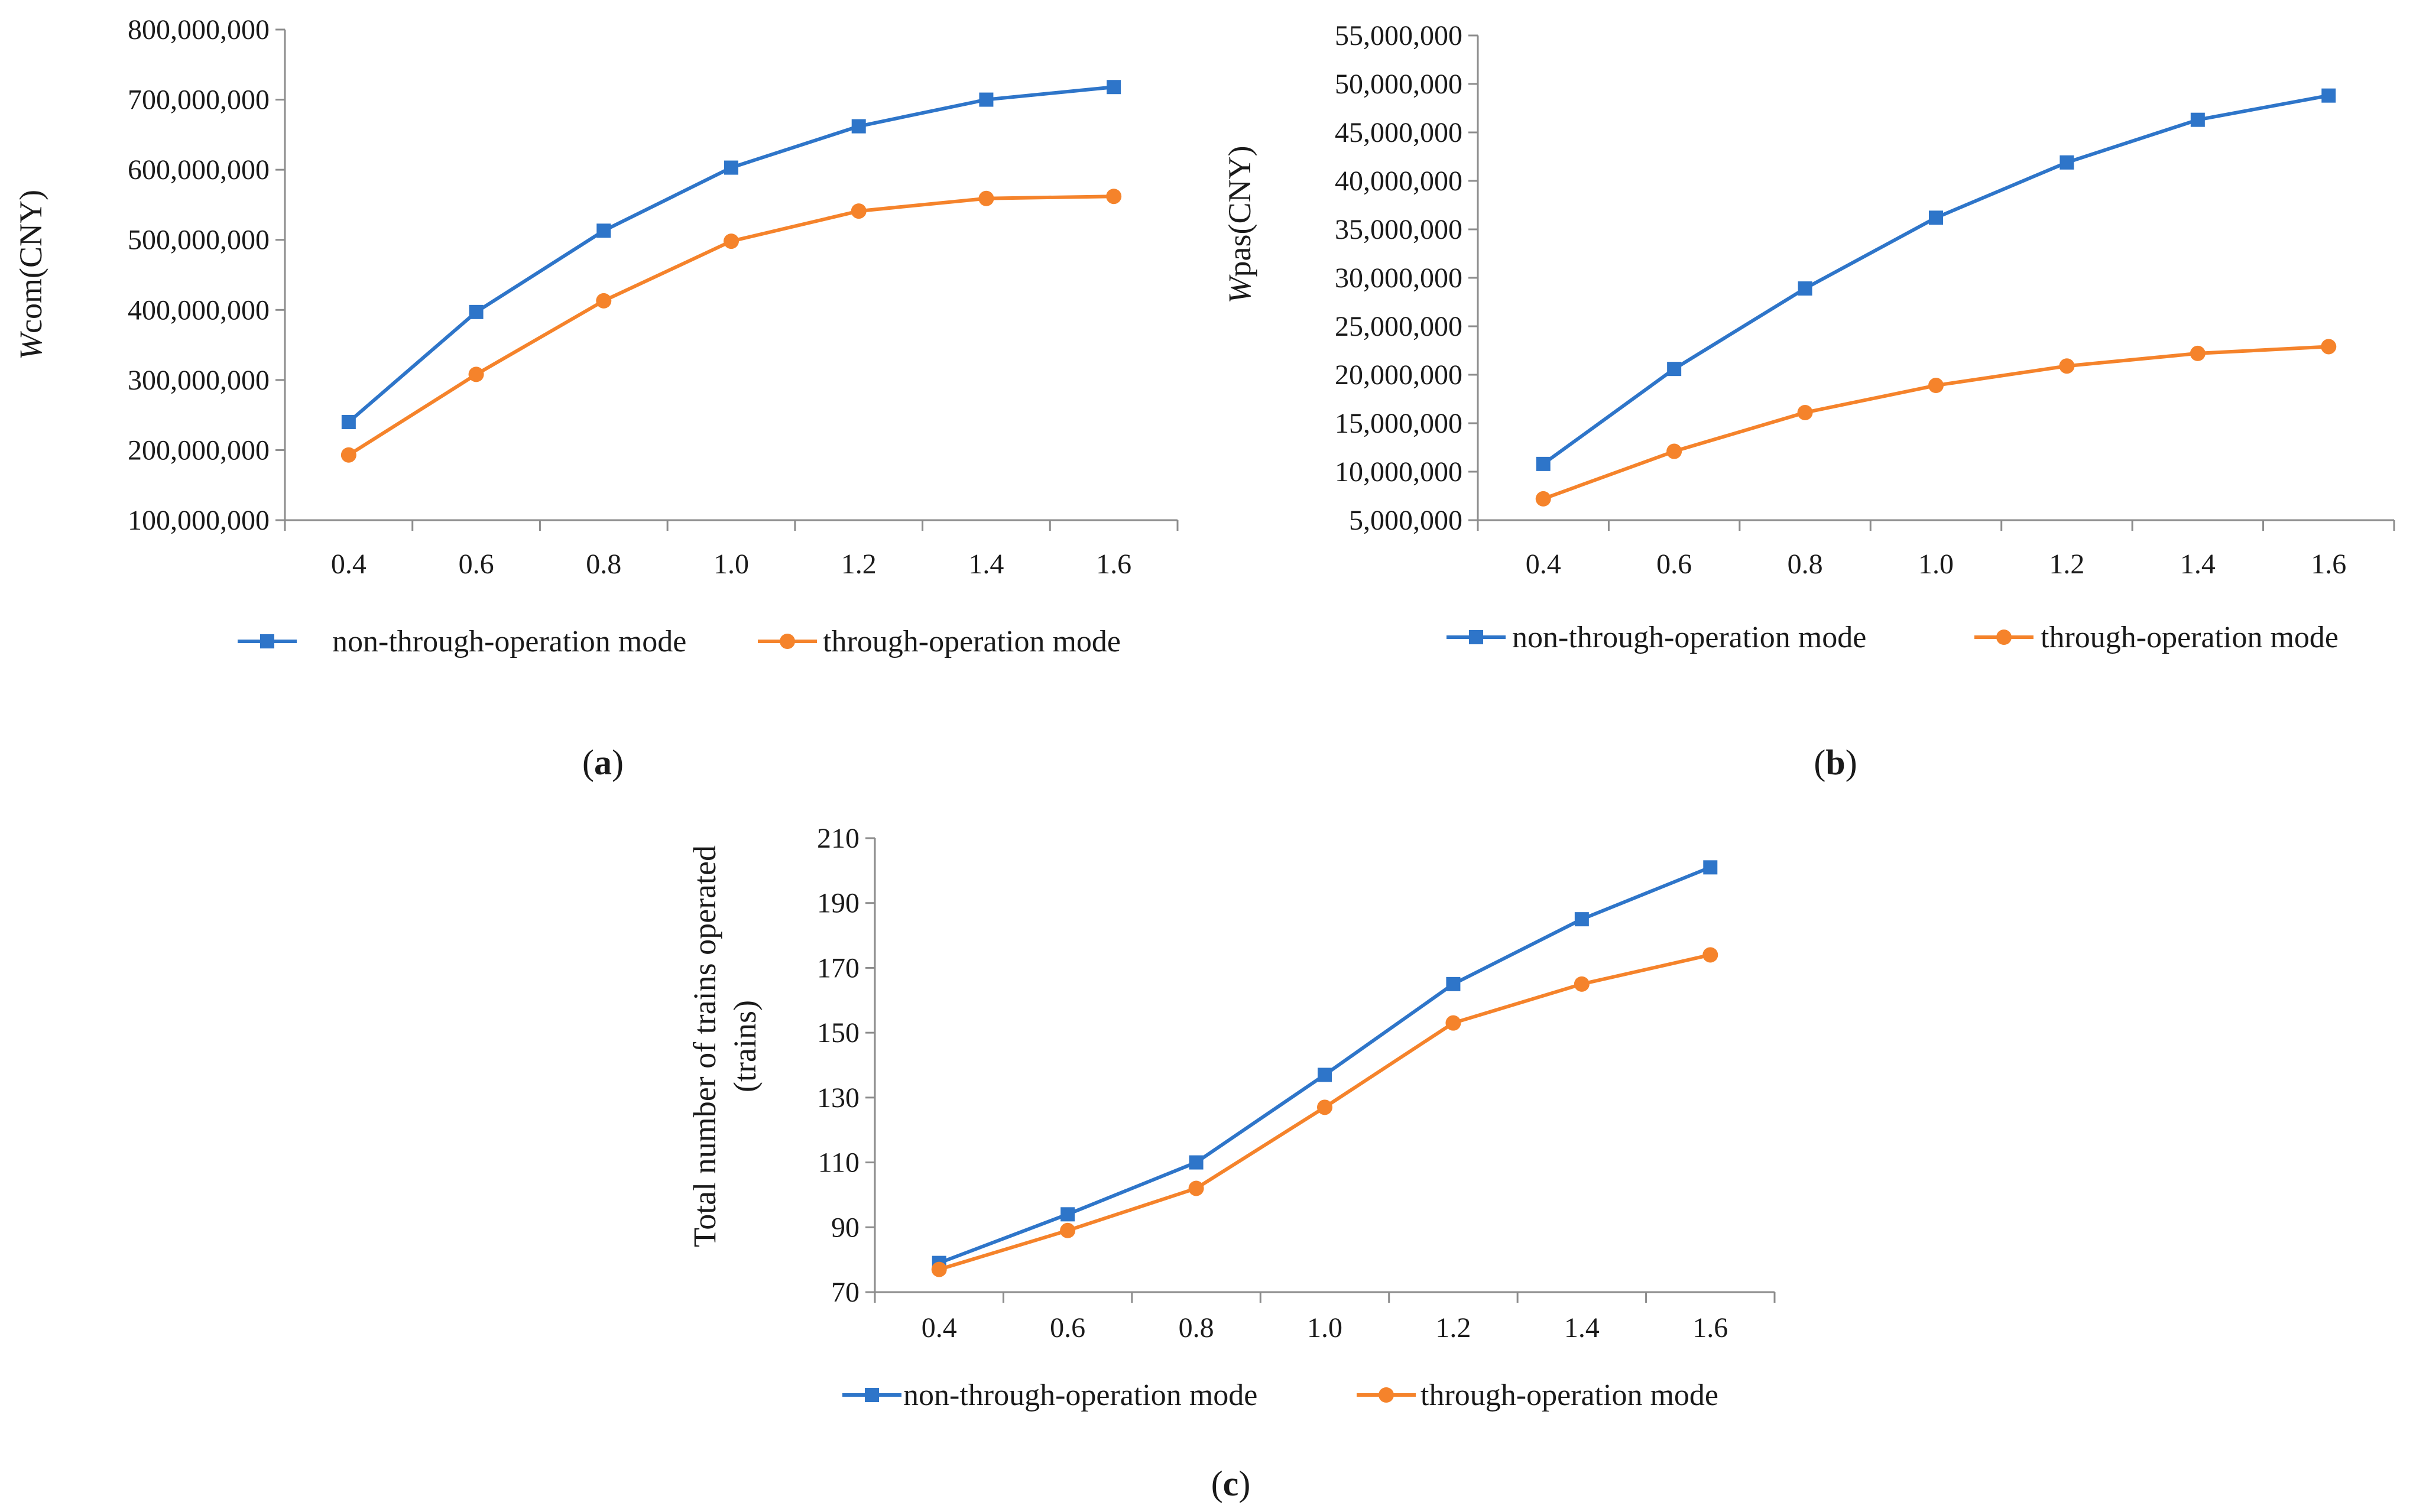 The width and height of the screenshot is (2413, 1512). What do you see at coordinates (838, 904) in the screenshot?
I see `y-tick-label: 190` at bounding box center [838, 904].